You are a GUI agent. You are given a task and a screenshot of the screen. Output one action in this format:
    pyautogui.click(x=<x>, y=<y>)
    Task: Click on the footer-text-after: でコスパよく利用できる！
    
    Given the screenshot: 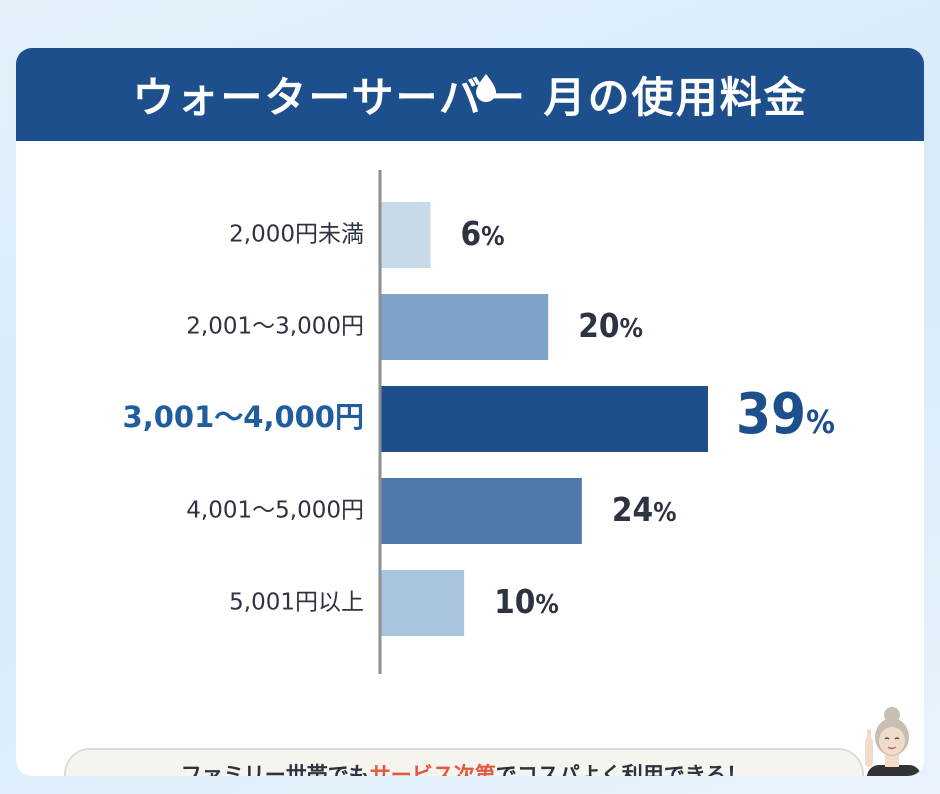 What is the action you would take?
    pyautogui.click(x=621, y=769)
    